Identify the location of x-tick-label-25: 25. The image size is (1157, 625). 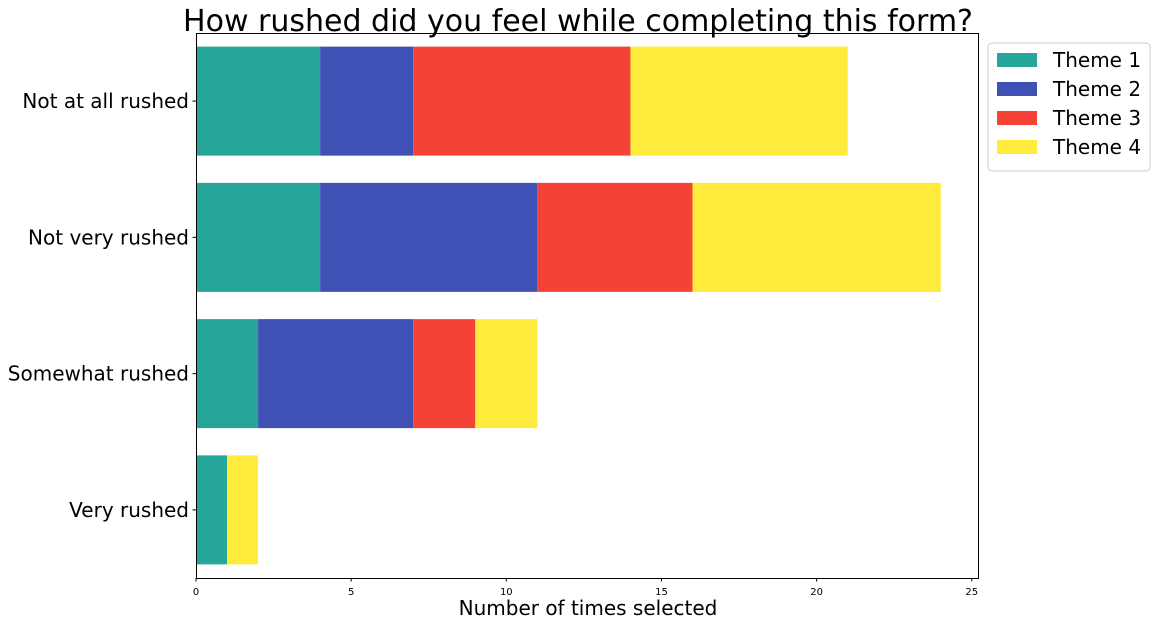
(971, 592).